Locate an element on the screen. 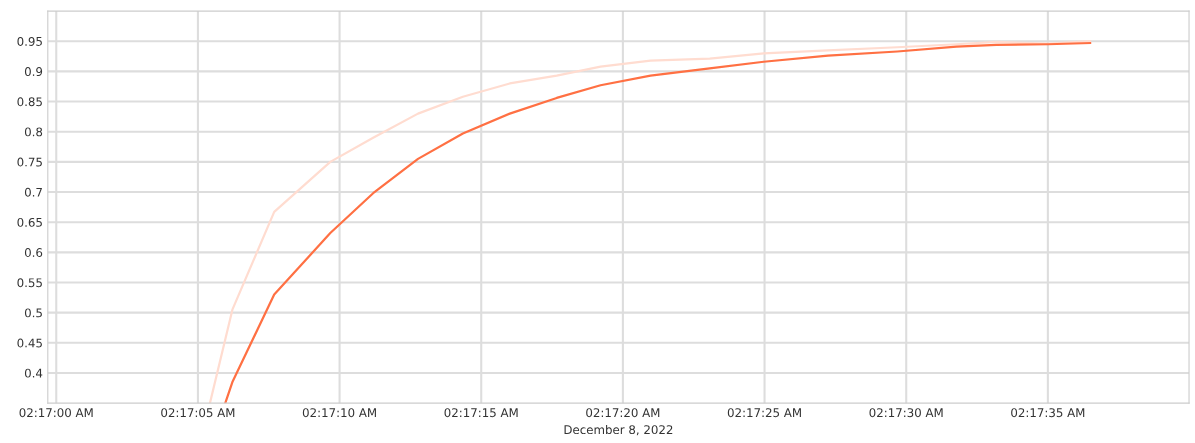  y-tick-label: 0.55 is located at coordinates (29, 283).